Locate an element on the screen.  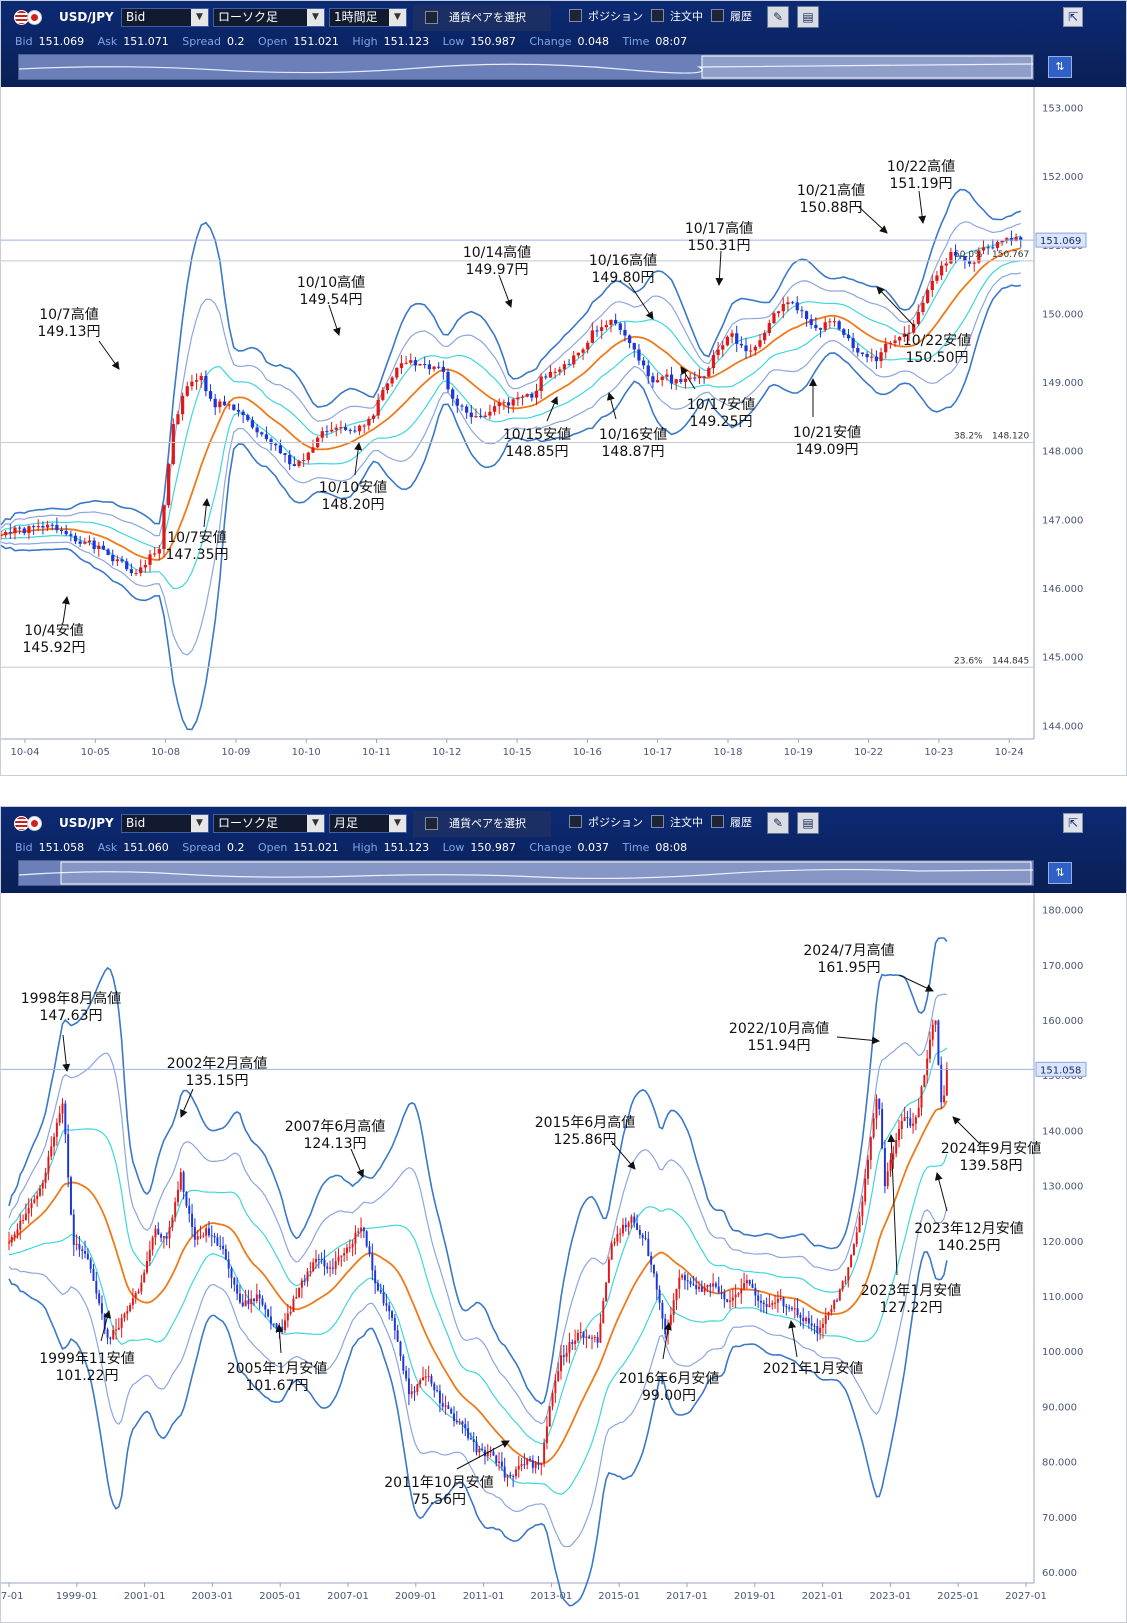
annotation-title: 10/10安値 is located at coordinates (353, 488).